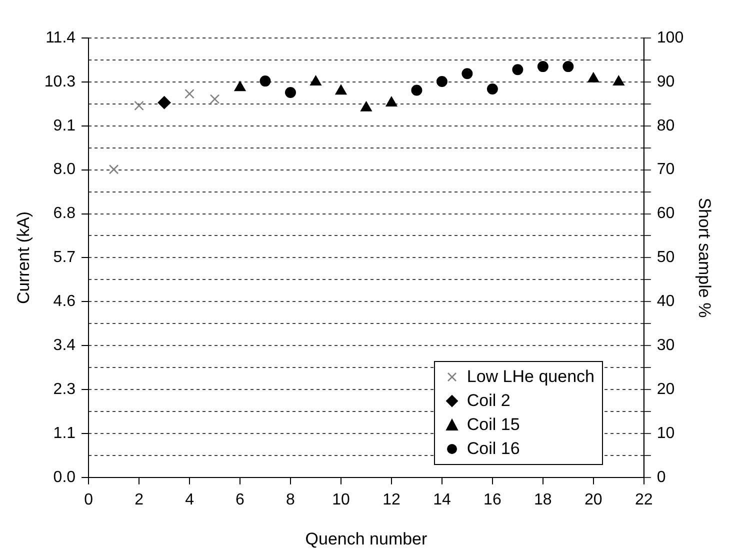 Image resolution: width=730 pixels, height=560 pixels. What do you see at coordinates (366, 538) in the screenshot?
I see `x-axis-title: Quench number` at bounding box center [366, 538].